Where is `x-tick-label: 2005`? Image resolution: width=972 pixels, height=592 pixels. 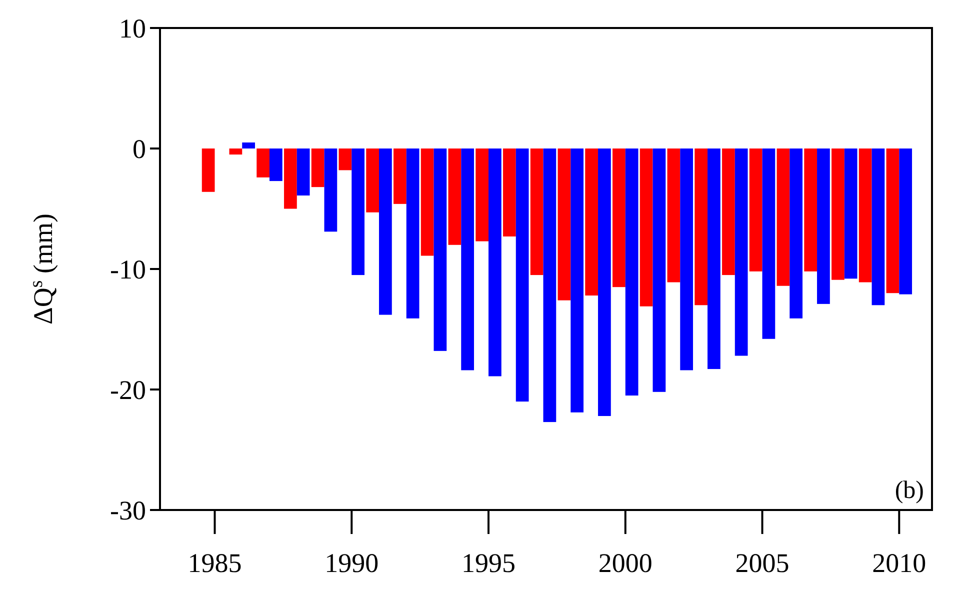
x-tick-label: 2005 is located at coordinates (762, 563).